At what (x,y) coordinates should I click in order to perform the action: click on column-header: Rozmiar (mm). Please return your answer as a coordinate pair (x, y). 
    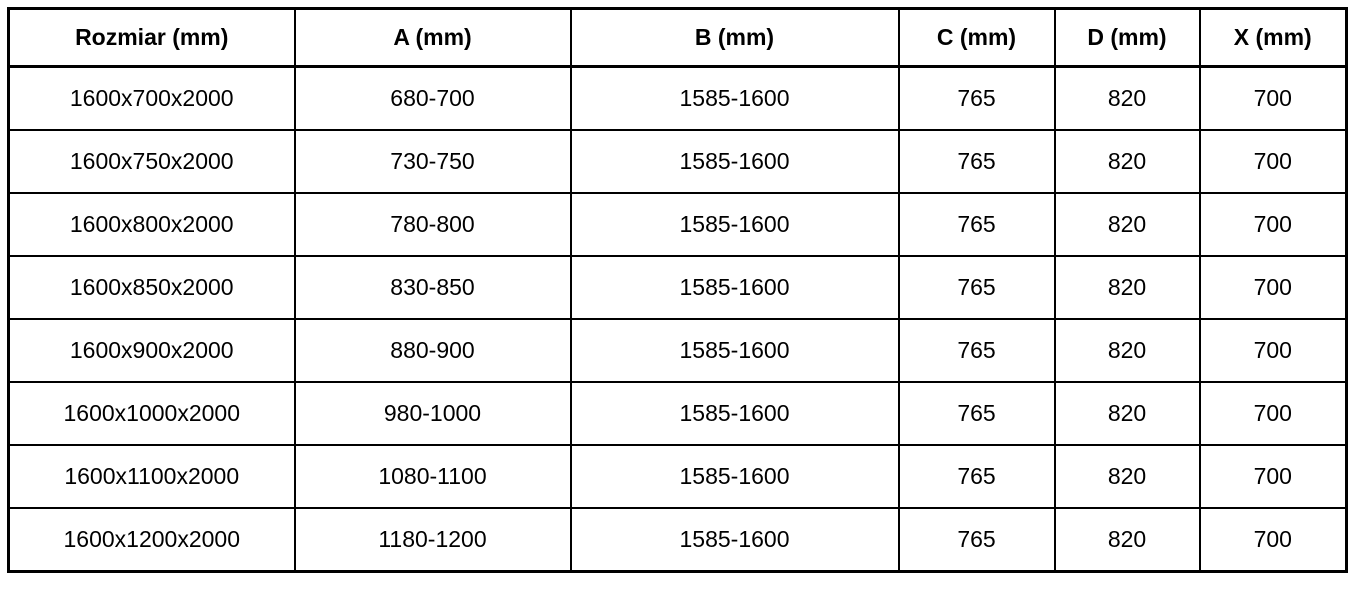
    Looking at the image, I should click on (151, 37).